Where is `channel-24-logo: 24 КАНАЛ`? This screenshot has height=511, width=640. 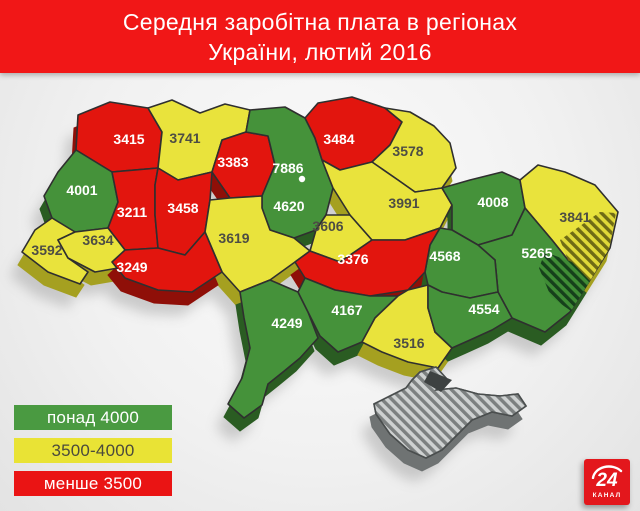
channel-24-logo: 24 КАНАЛ is located at coordinates (607, 482).